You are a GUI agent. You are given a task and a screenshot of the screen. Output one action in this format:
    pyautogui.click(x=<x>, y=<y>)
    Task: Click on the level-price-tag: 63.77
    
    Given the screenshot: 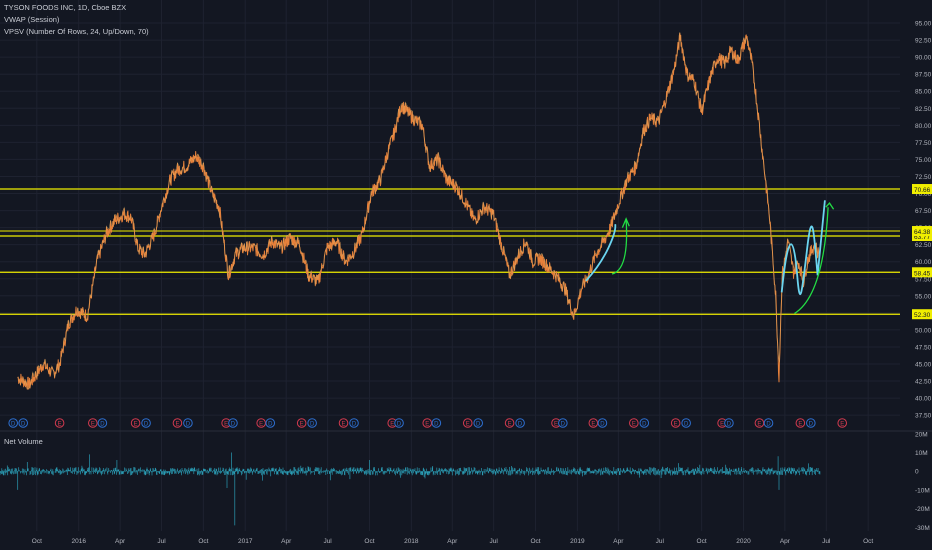 What is the action you would take?
    pyautogui.click(x=922, y=237)
    